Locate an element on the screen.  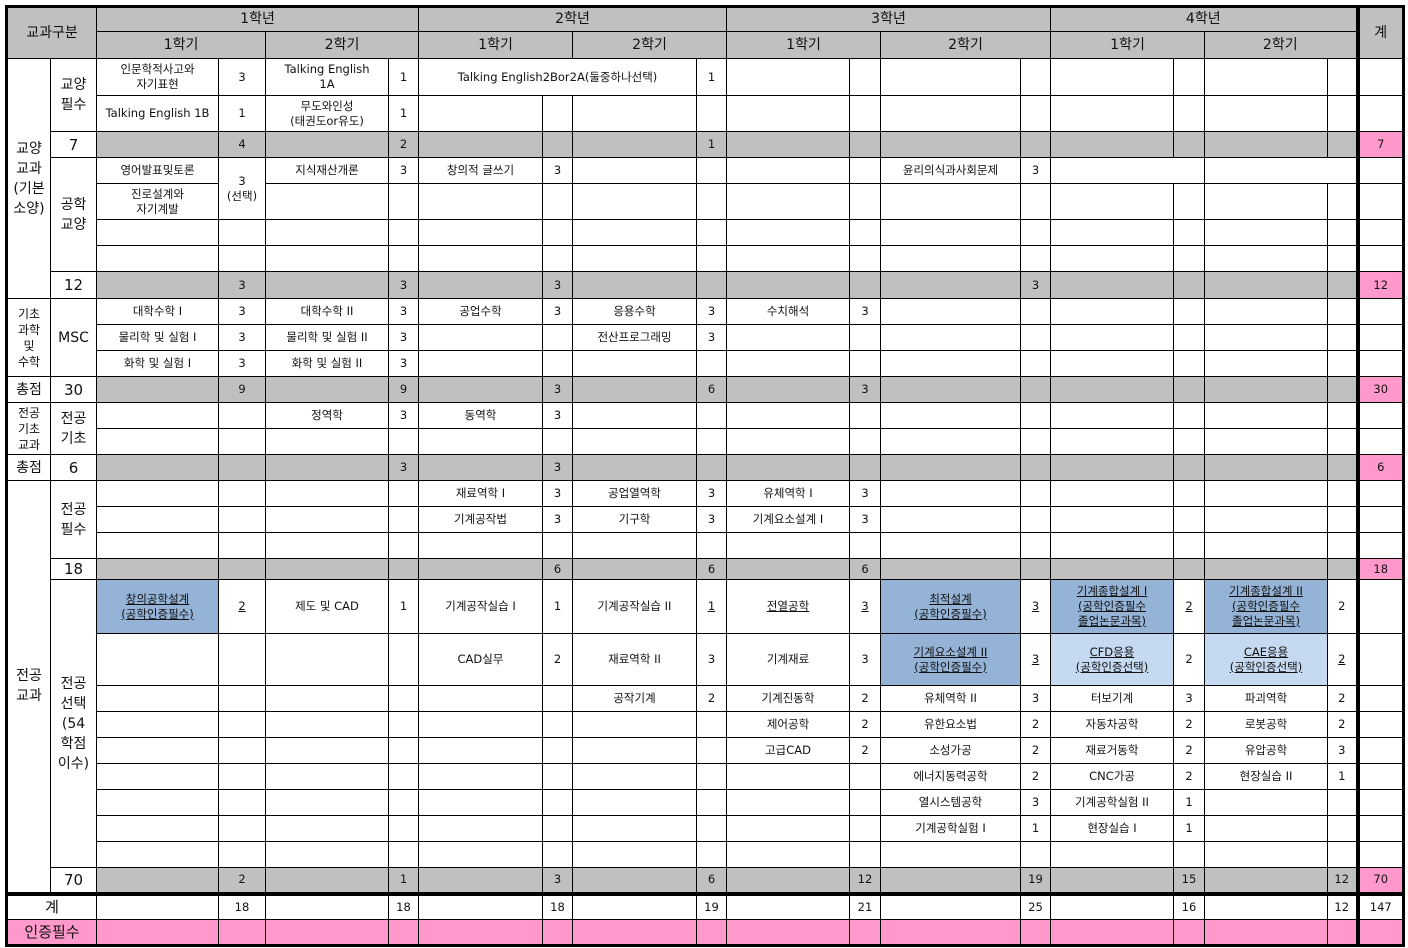
course-name: 제도 및 CAD is located at coordinates (327, 606).